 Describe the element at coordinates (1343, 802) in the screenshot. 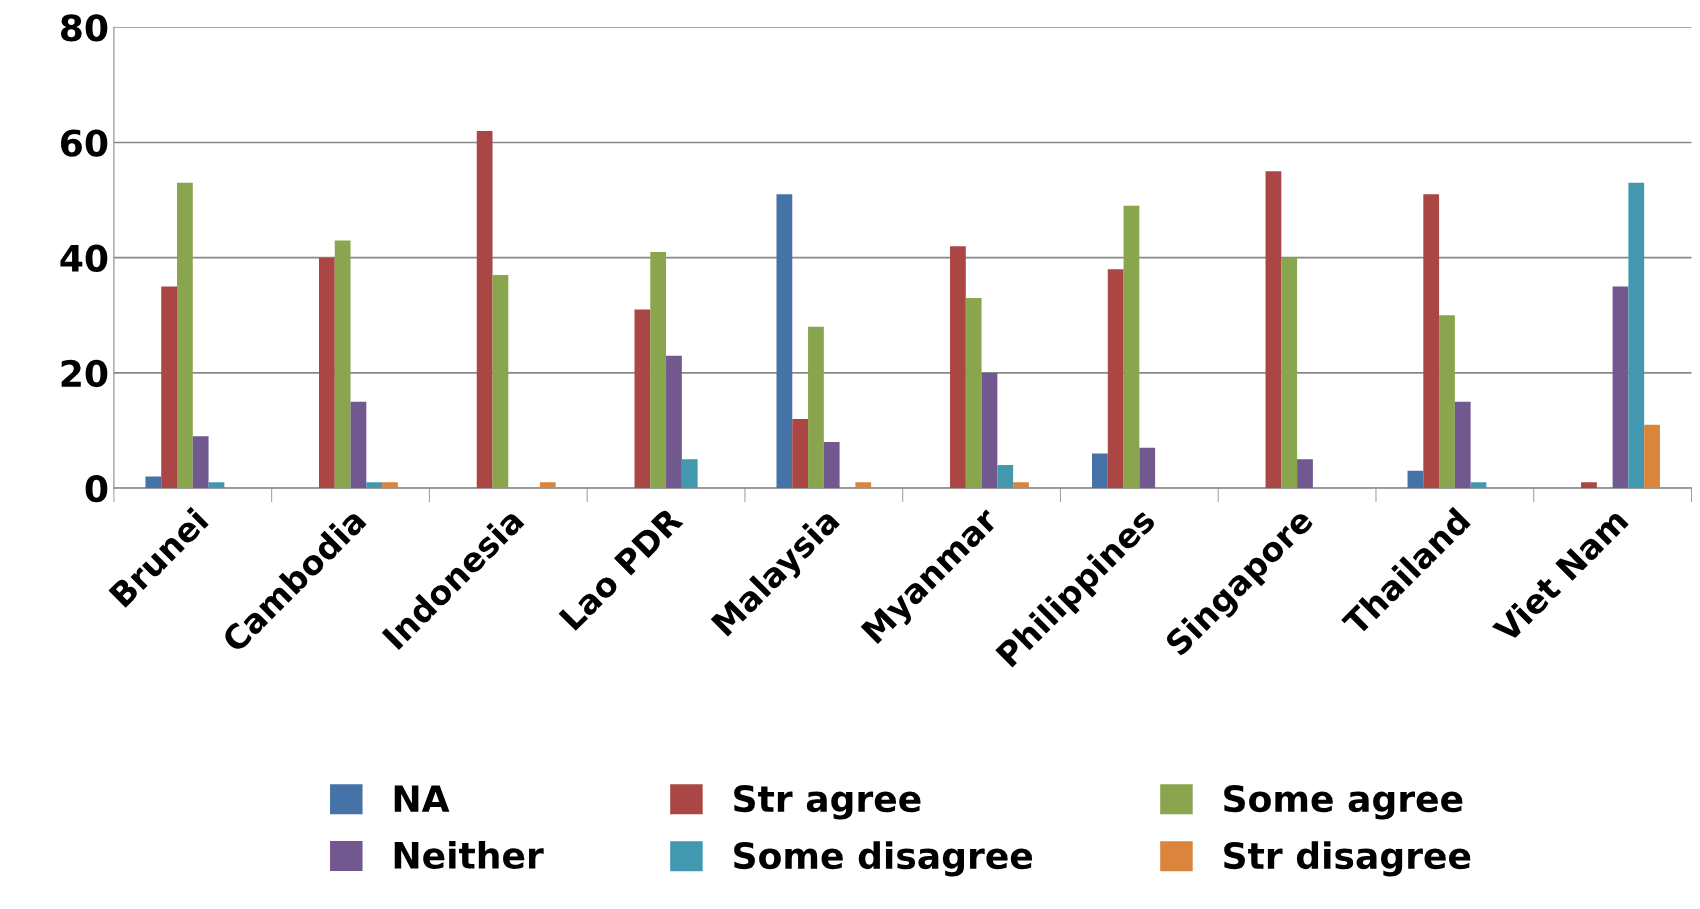

I see `legend-label: Some agree` at that location.